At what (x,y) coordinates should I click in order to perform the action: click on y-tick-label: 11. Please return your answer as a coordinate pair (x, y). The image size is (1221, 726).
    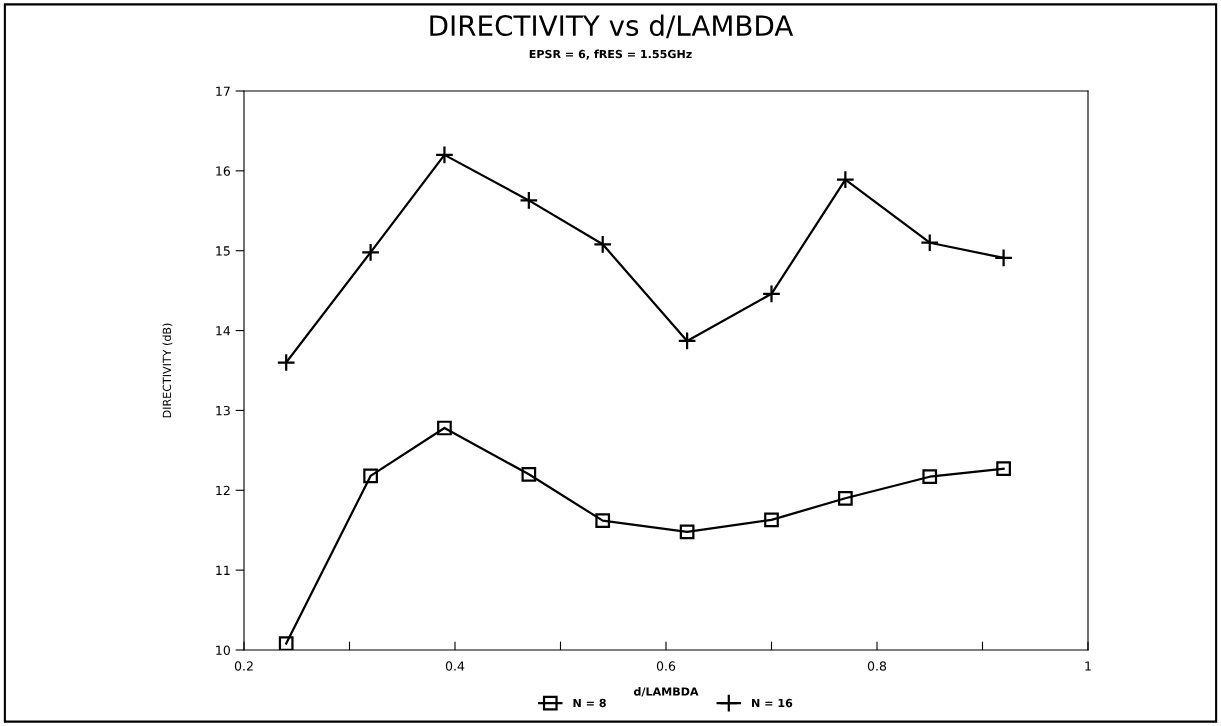
    Looking at the image, I should click on (223, 570).